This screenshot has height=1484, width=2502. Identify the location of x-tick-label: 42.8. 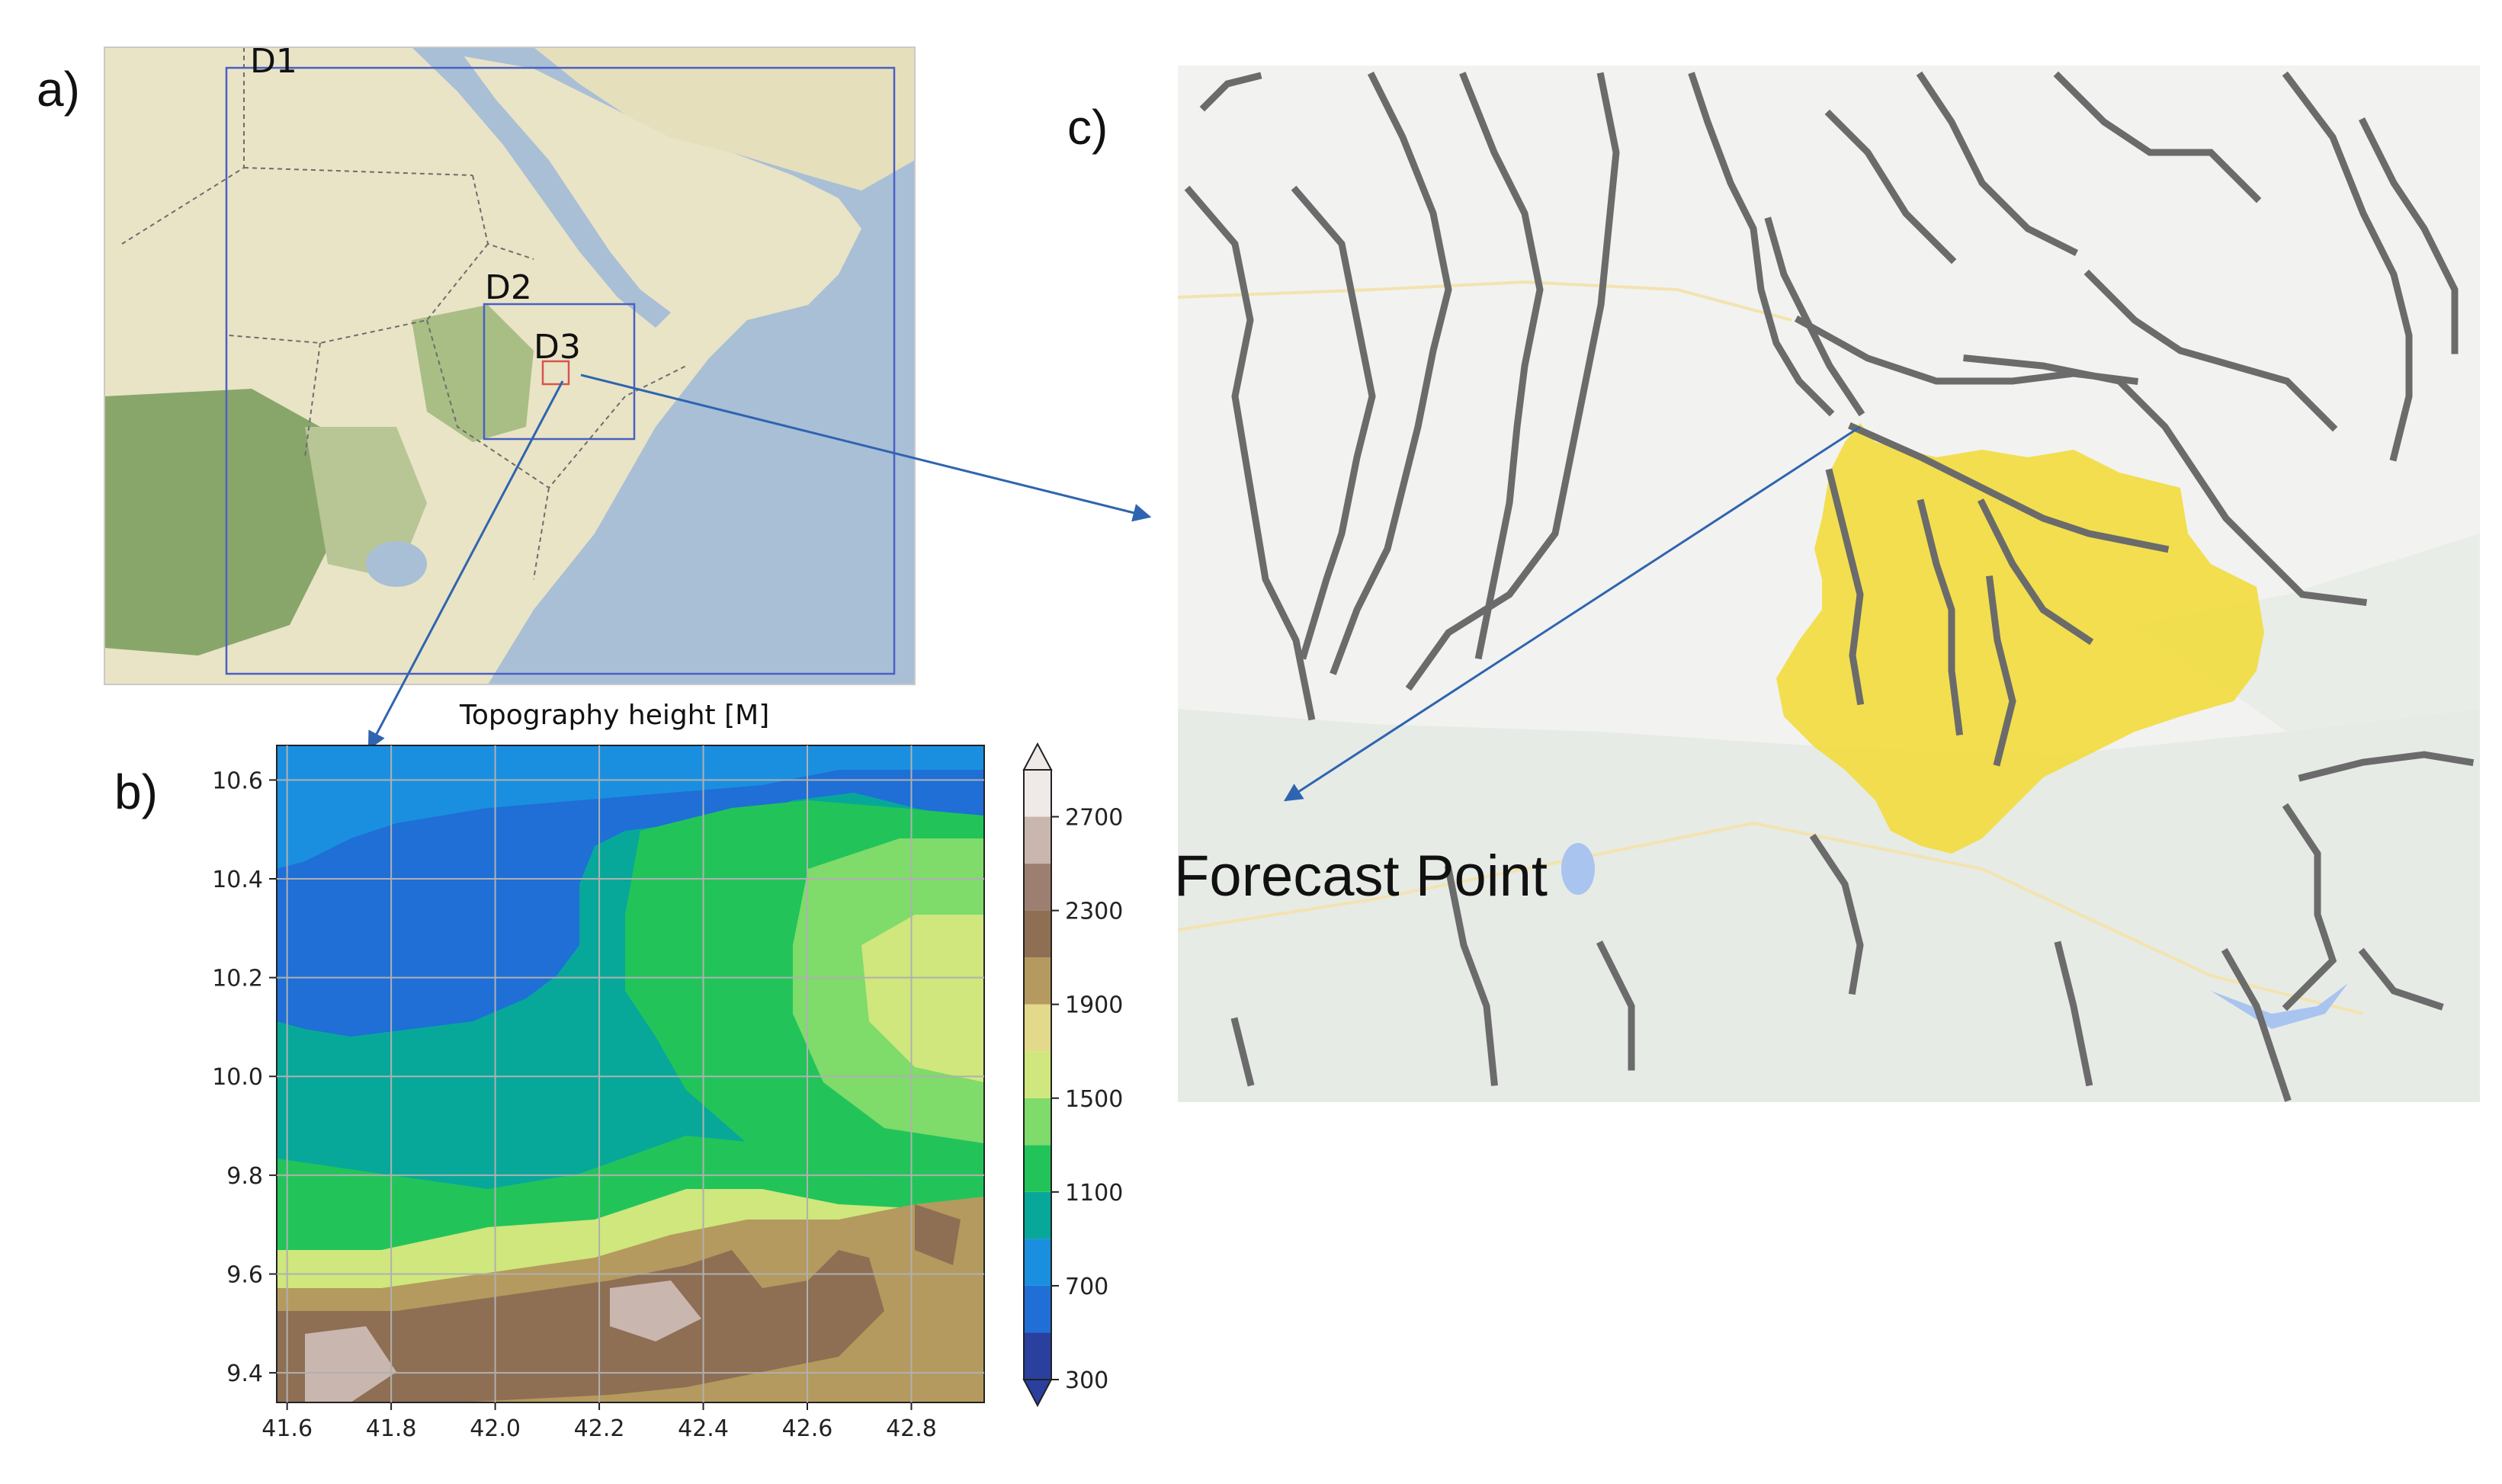
(912, 1428).